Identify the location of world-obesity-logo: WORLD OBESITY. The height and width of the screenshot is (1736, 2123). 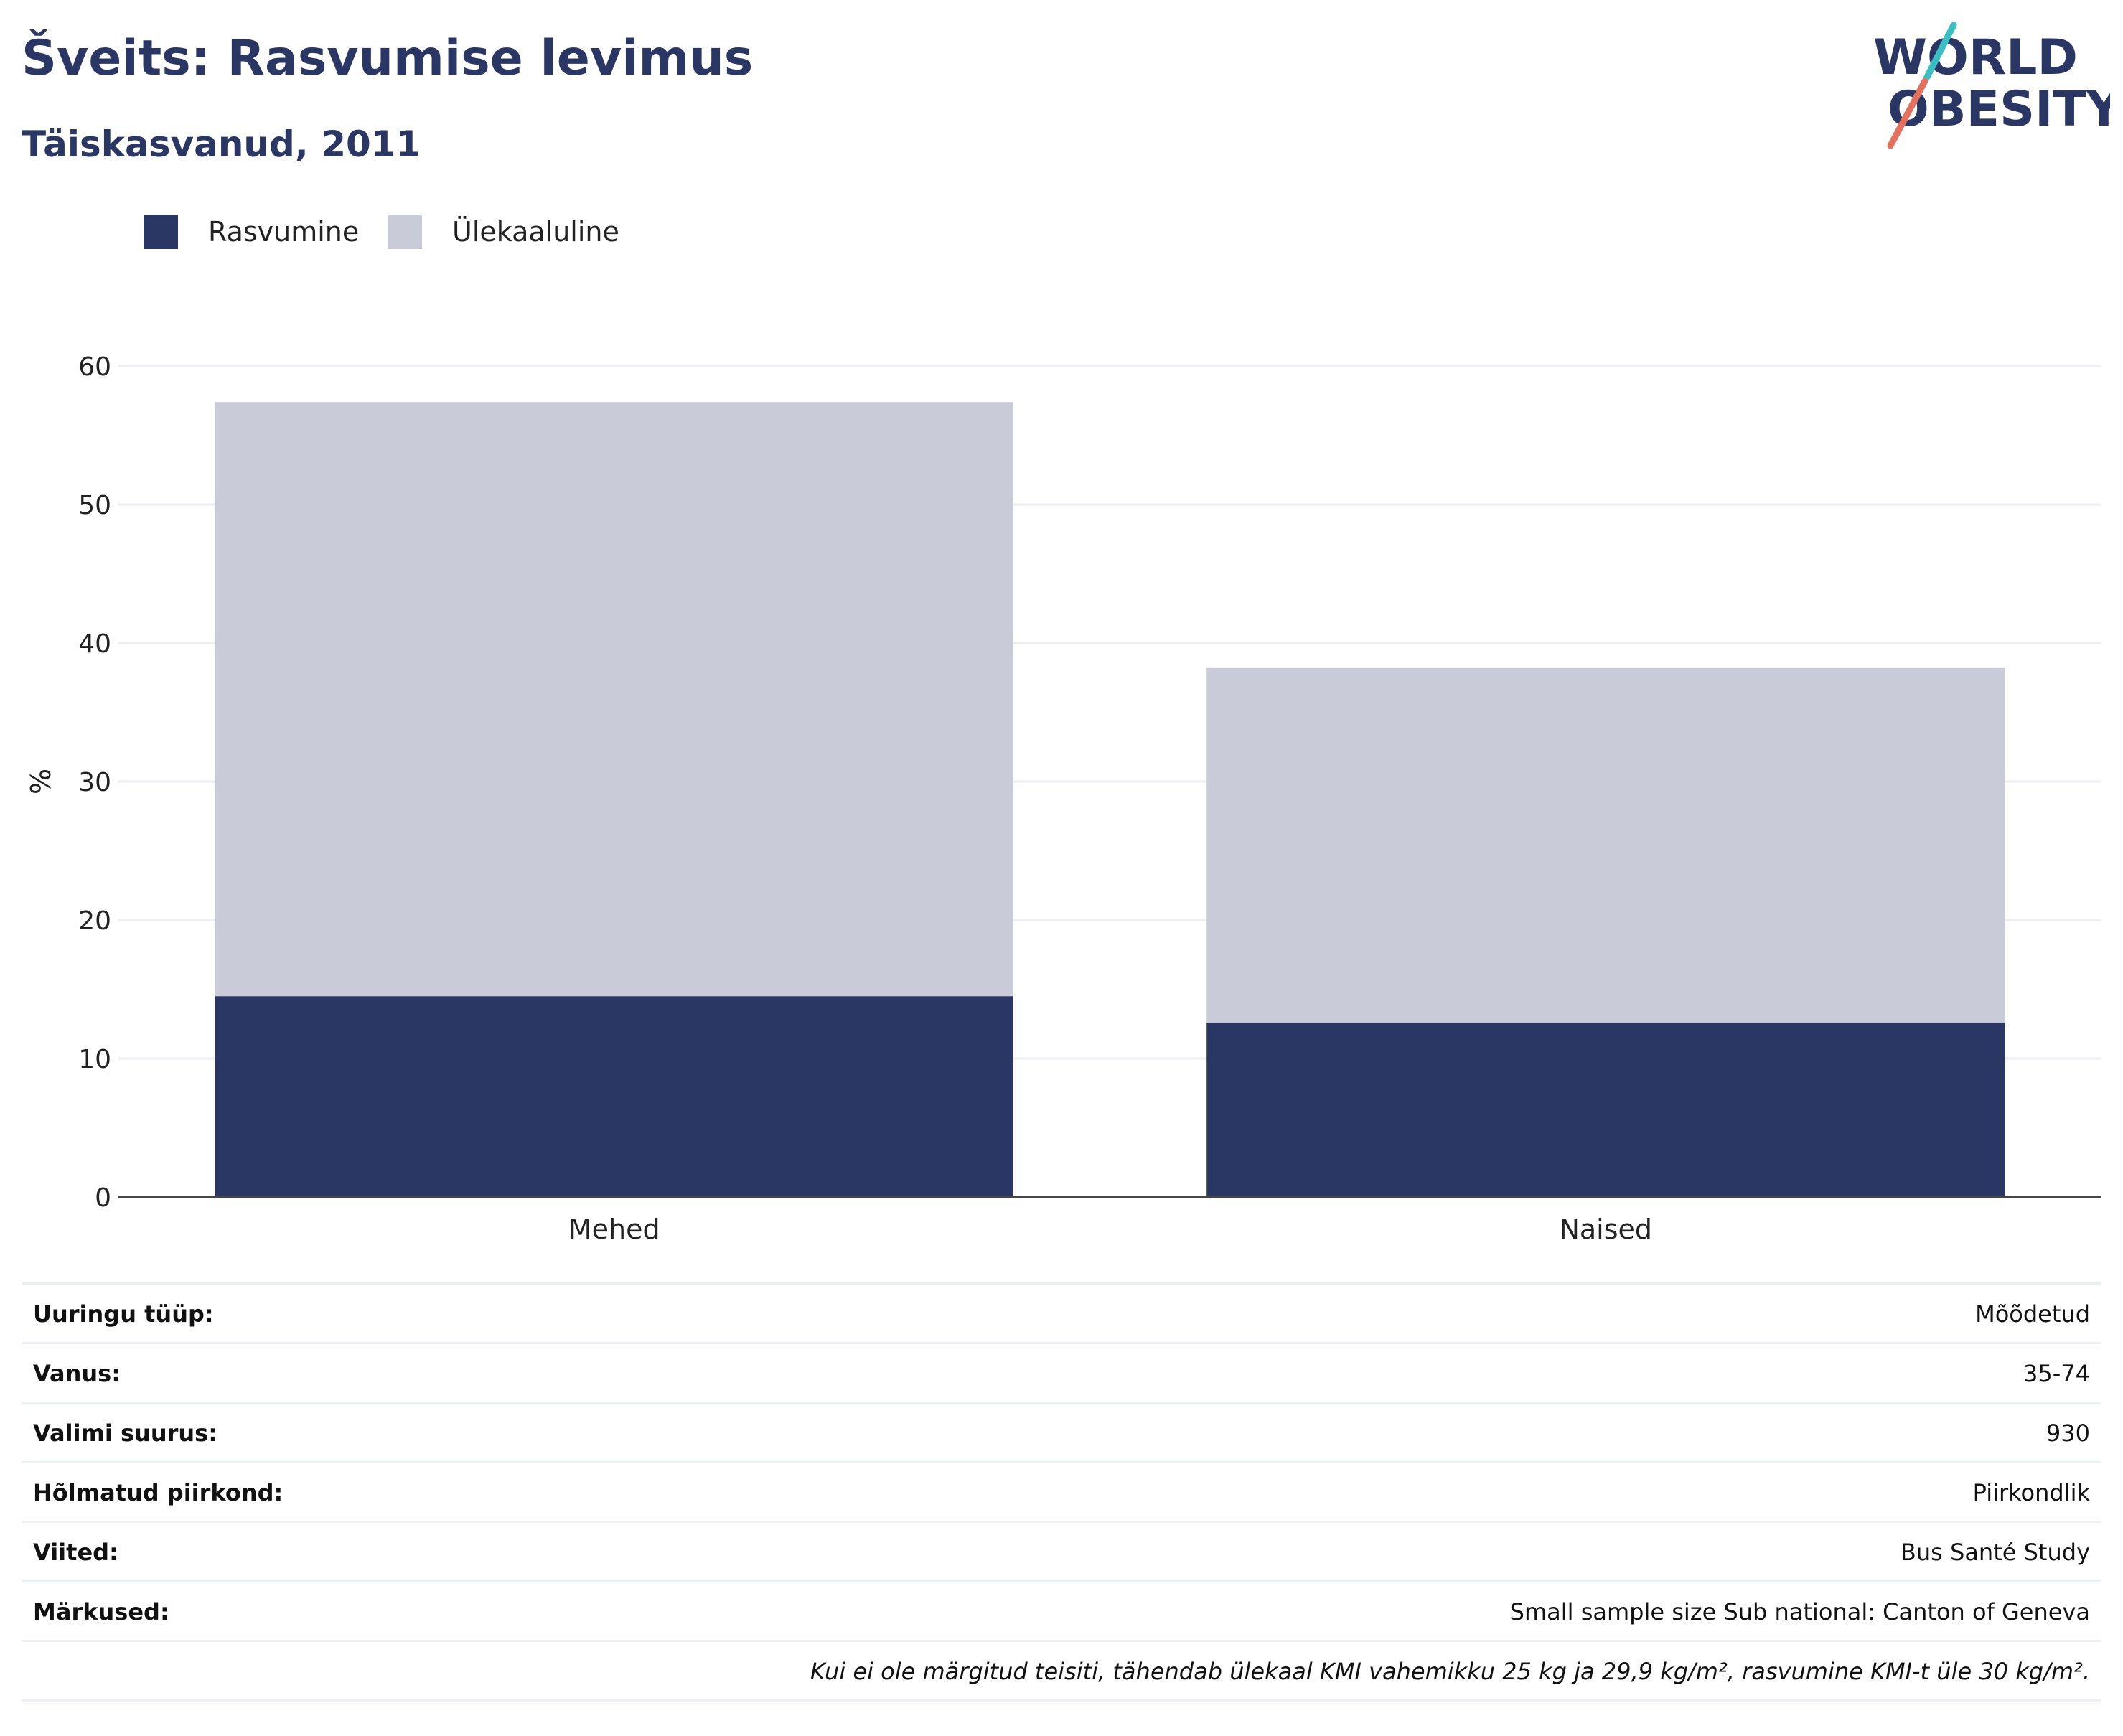
(1991, 85).